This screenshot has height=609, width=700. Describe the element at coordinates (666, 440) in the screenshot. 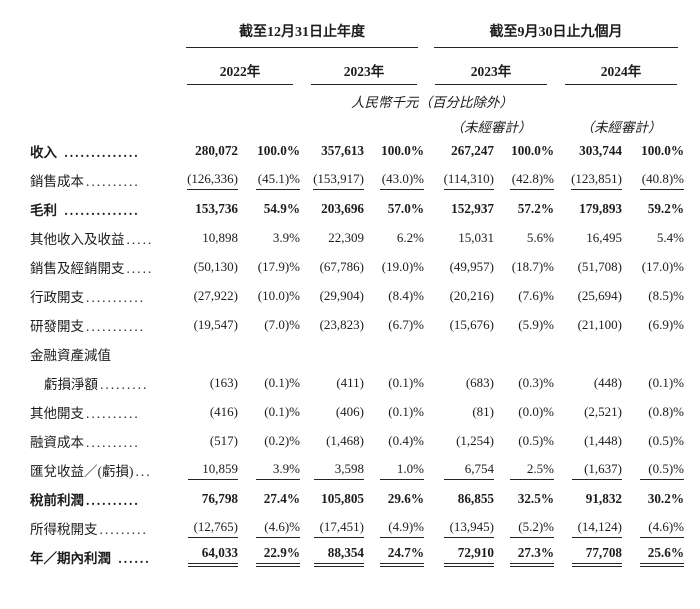

I see `cell-value-text: (0.5)%` at that location.